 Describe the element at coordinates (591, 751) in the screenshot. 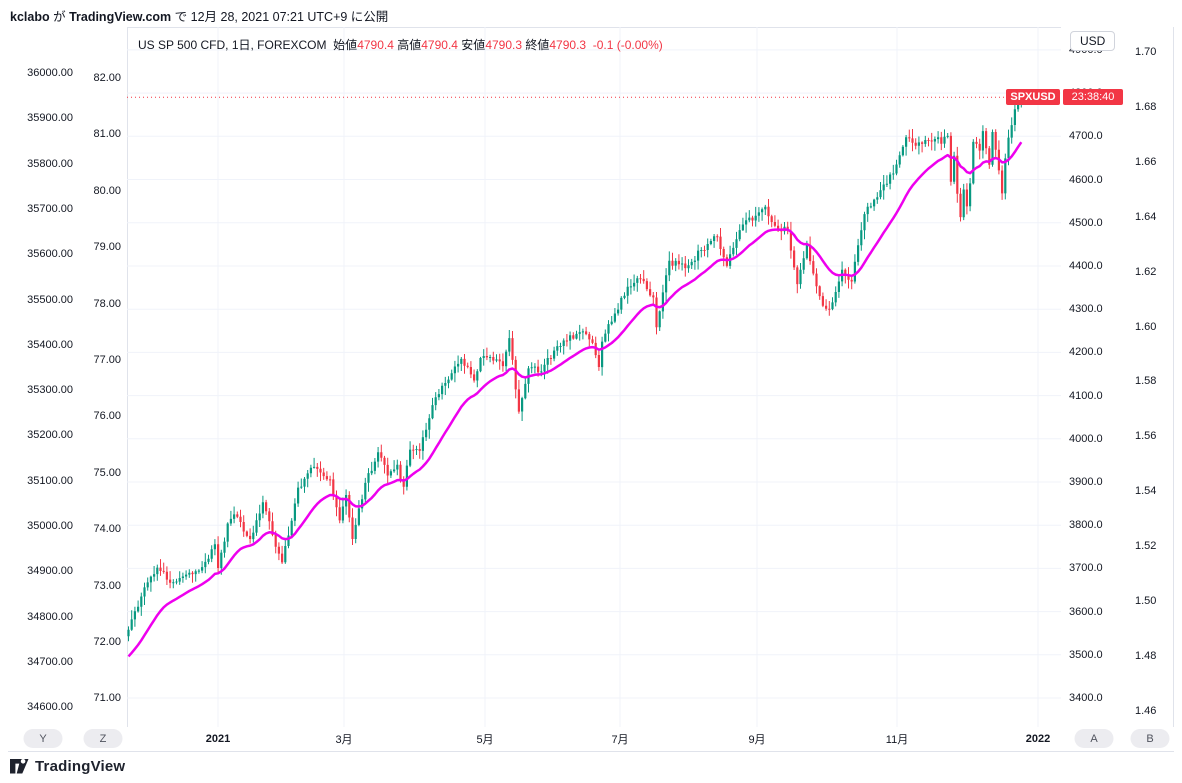

I see `card-bottom-border` at that location.